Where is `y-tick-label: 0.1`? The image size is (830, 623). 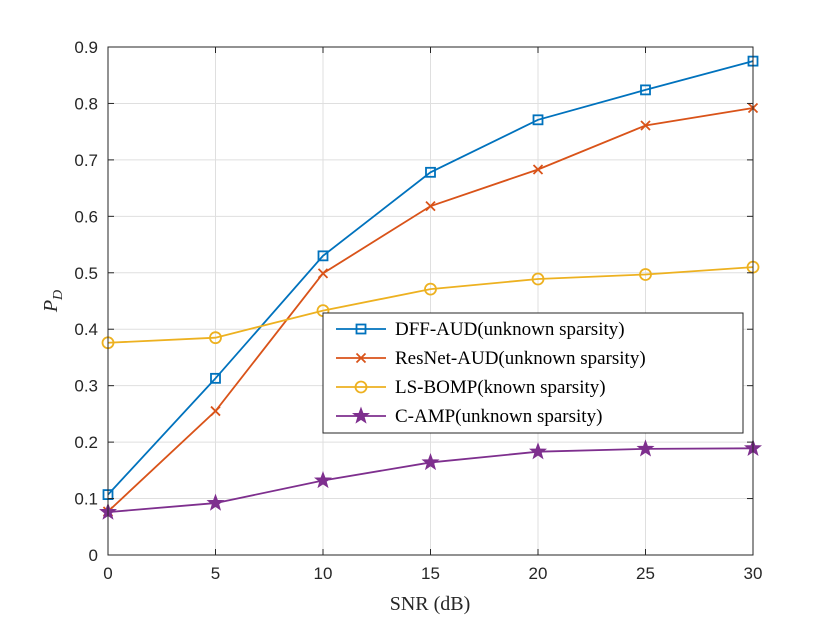
y-tick-label: 0.1 is located at coordinates (86, 499).